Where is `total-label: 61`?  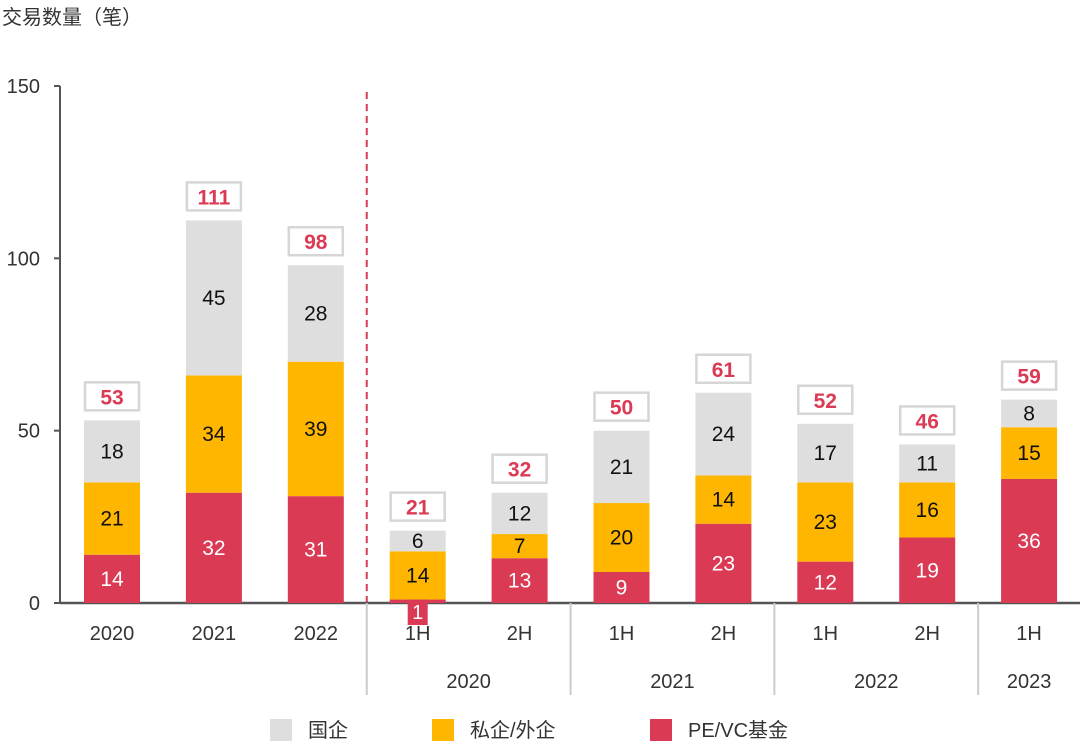
total-label: 61 is located at coordinates (724, 370).